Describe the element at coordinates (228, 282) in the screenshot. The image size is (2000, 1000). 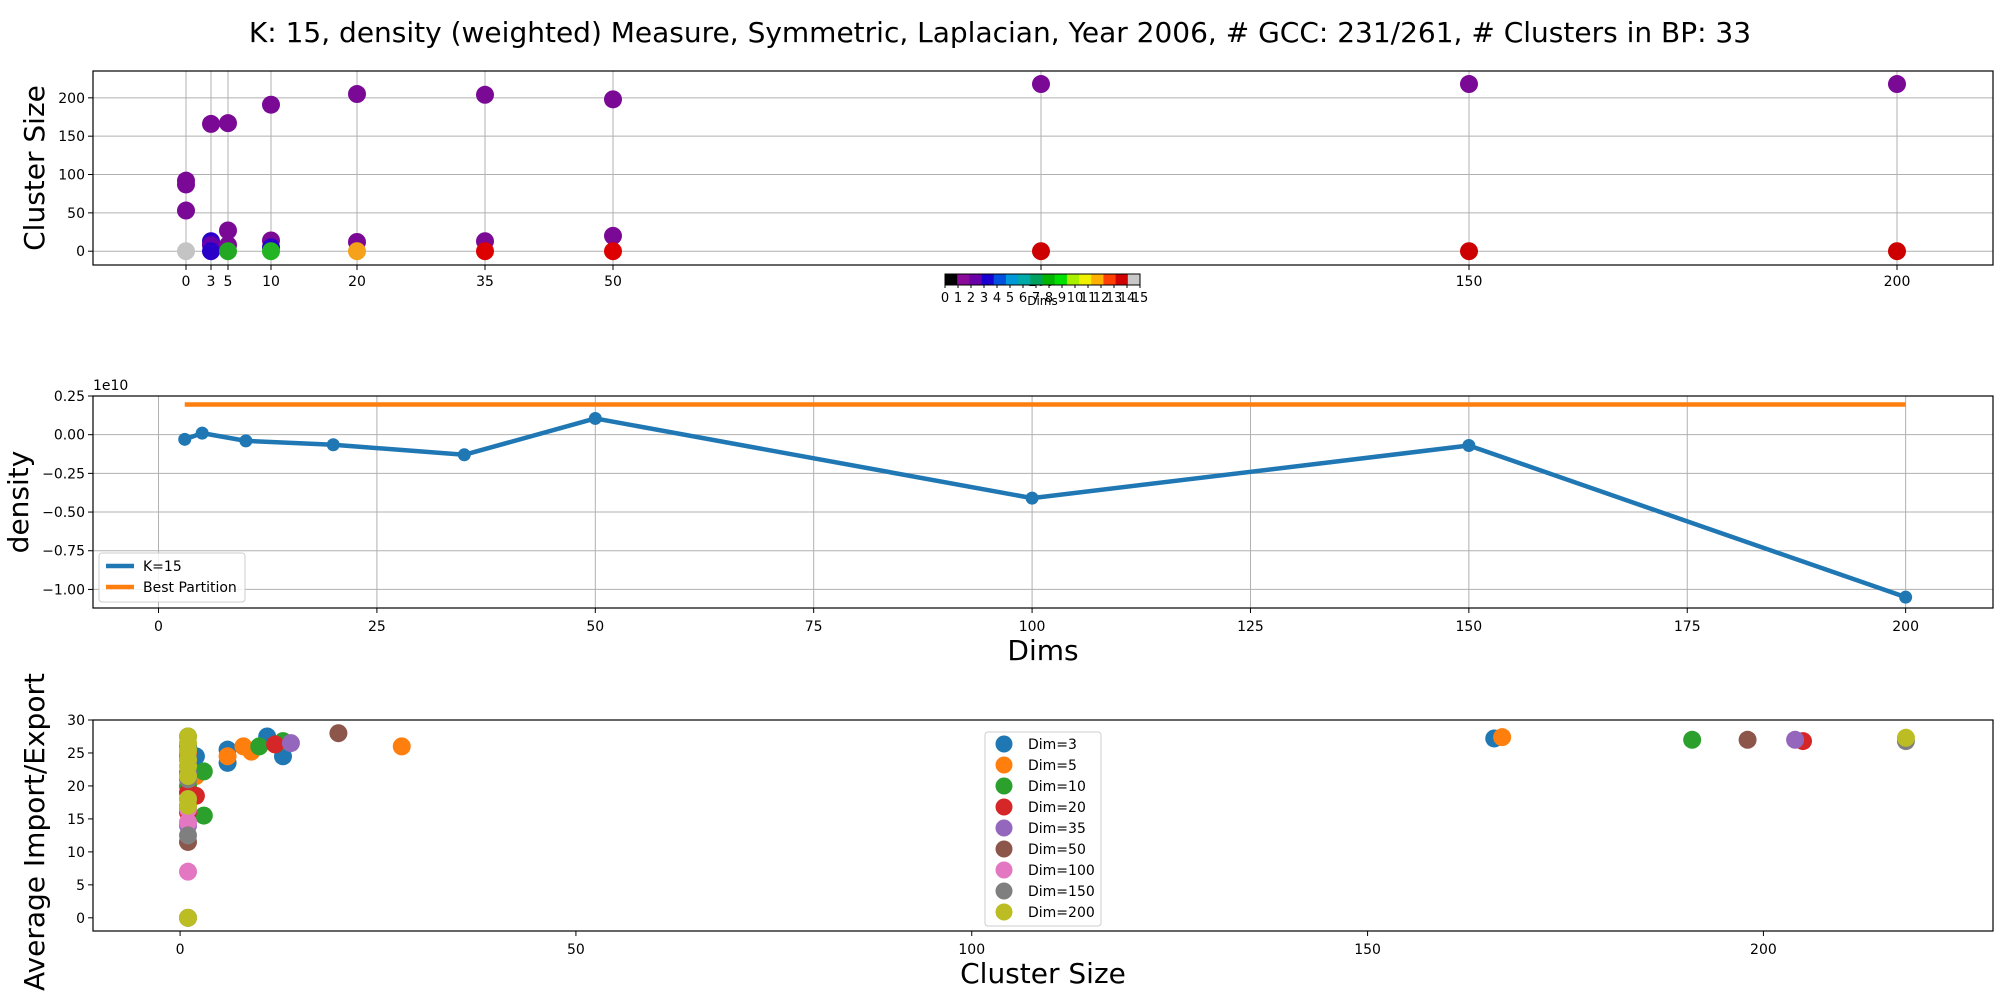
I see `x-tick-label: 5` at that location.